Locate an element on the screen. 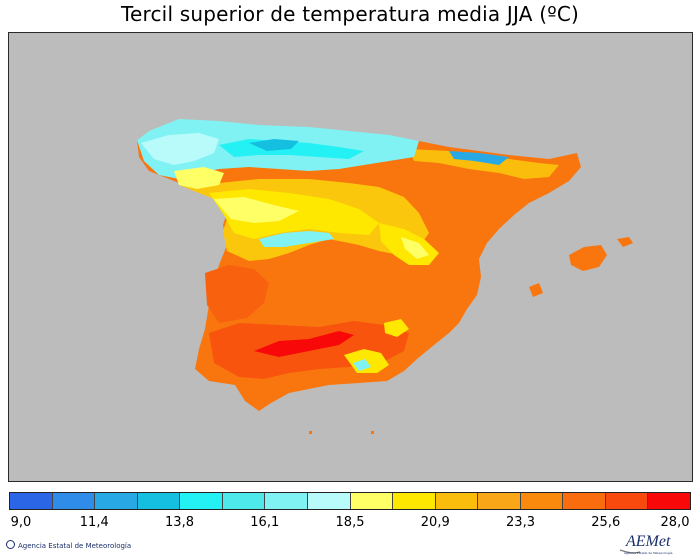  menorca is located at coordinates (625, 242).